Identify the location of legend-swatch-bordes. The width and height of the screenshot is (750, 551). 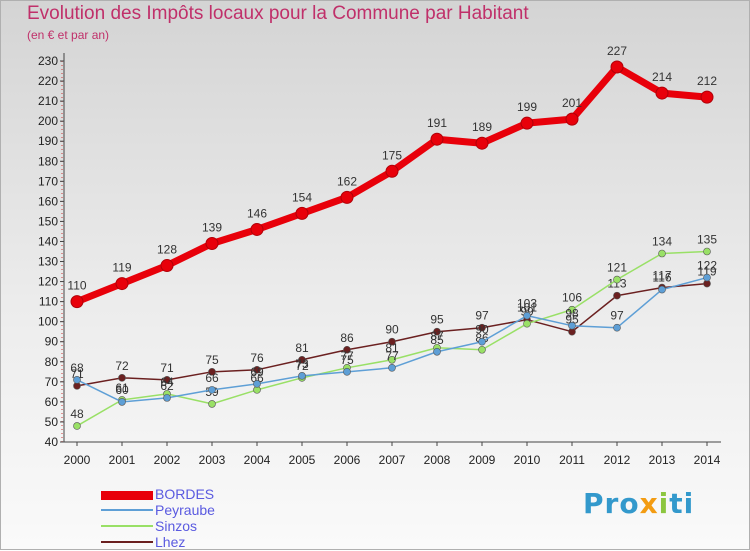
(127, 495).